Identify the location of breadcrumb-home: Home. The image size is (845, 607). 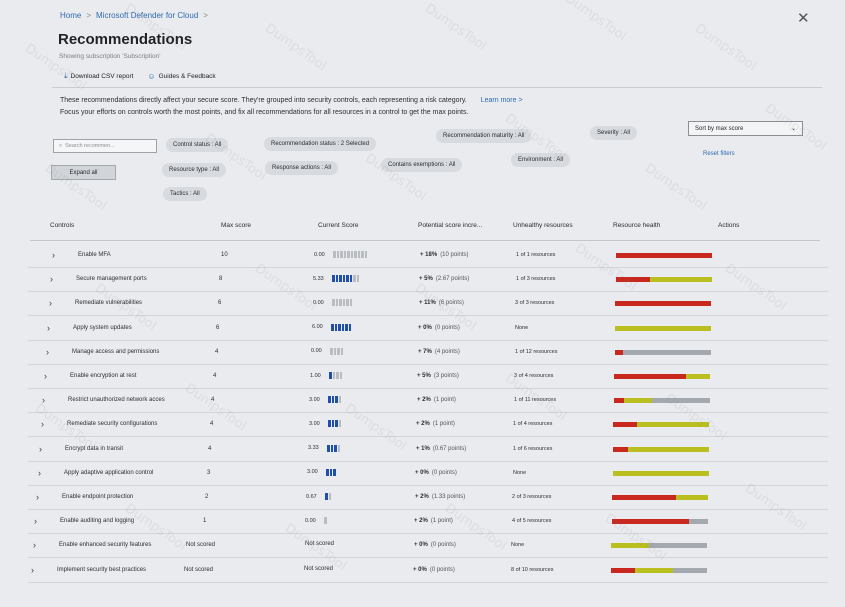
(71, 15).